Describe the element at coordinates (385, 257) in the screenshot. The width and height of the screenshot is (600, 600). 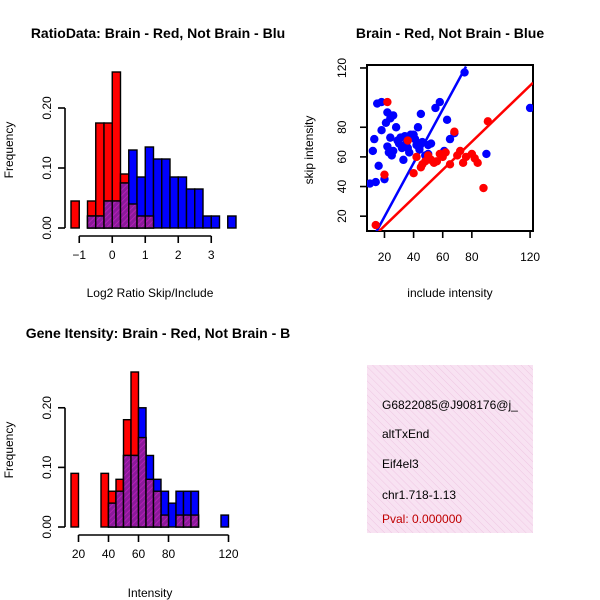
I see `scatter-x-tick-label-0: 20` at that location.